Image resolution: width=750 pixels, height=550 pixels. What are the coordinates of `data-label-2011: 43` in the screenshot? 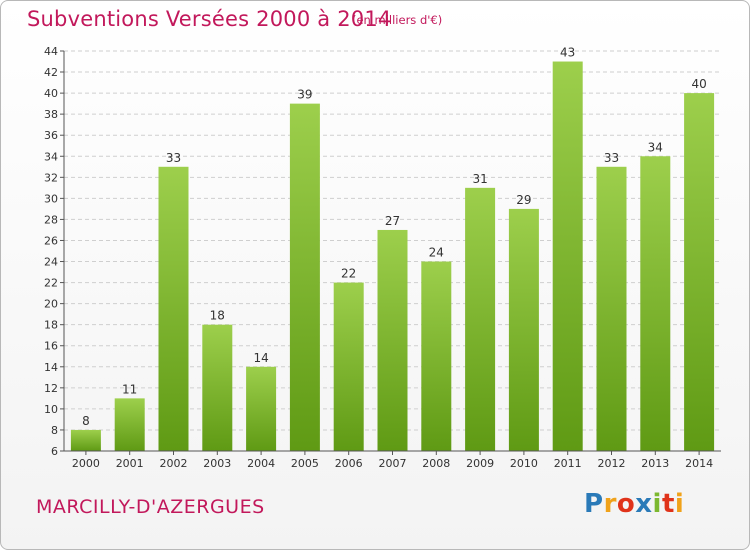 It's located at (567, 53).